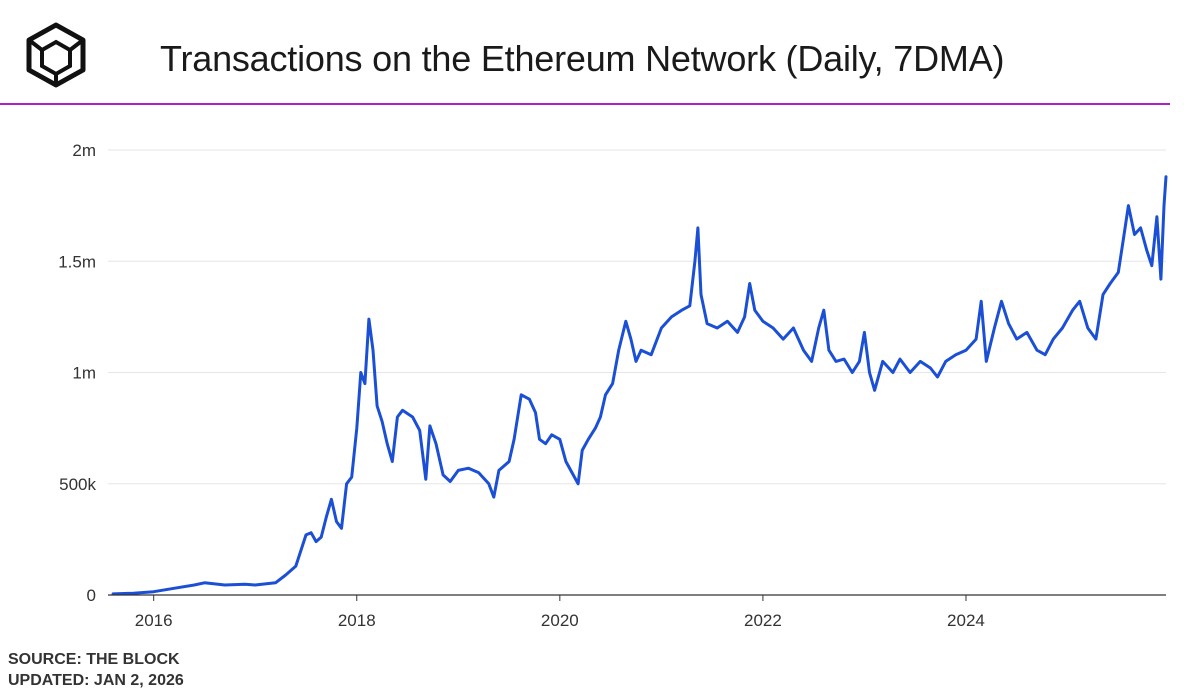 The image size is (1200, 700). What do you see at coordinates (585, 104) in the screenshot?
I see `title-divider` at bounding box center [585, 104].